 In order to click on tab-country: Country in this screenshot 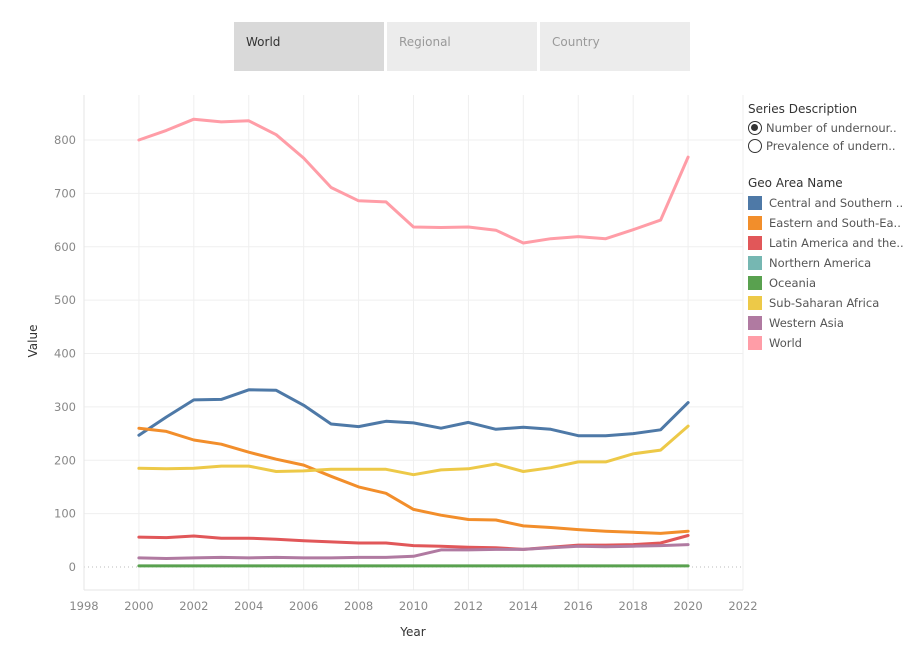, I will do `click(615, 46)`.